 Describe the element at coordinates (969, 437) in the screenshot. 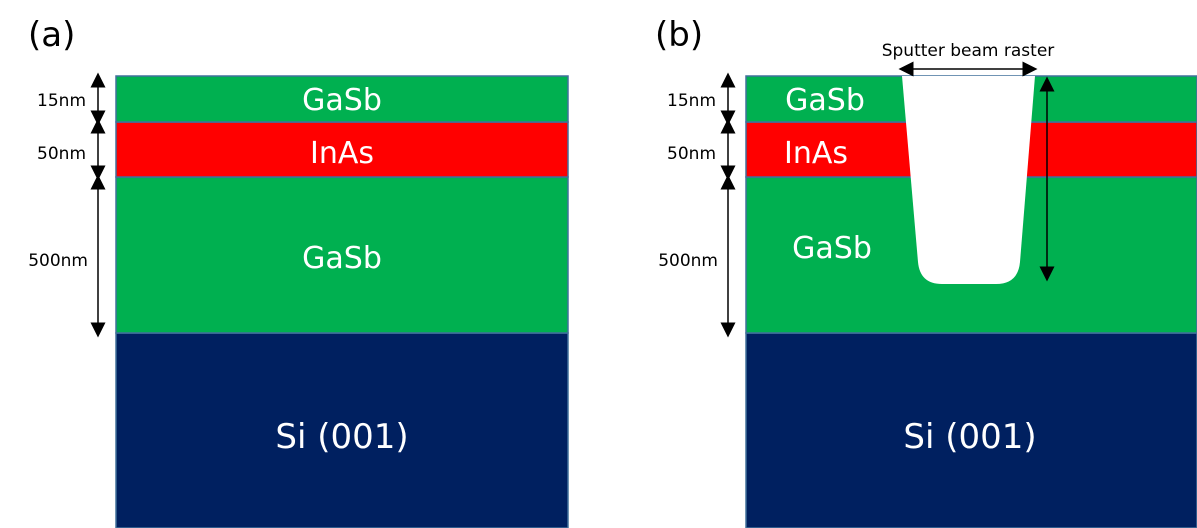

I see `panel-b-substrate-label: Si (001)` at that location.